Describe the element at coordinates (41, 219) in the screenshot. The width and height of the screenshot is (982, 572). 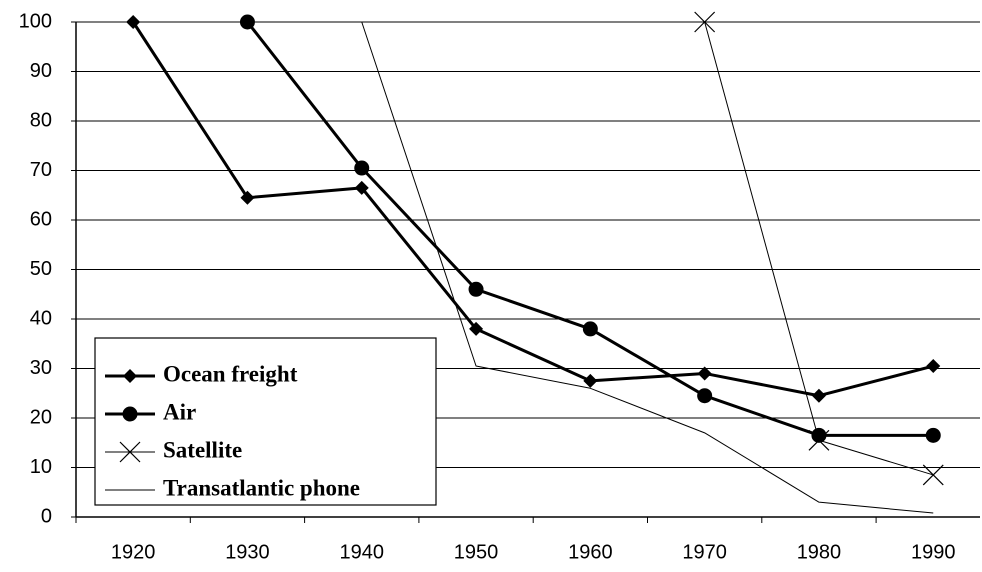
I see `y-tick-label: 60` at that location.